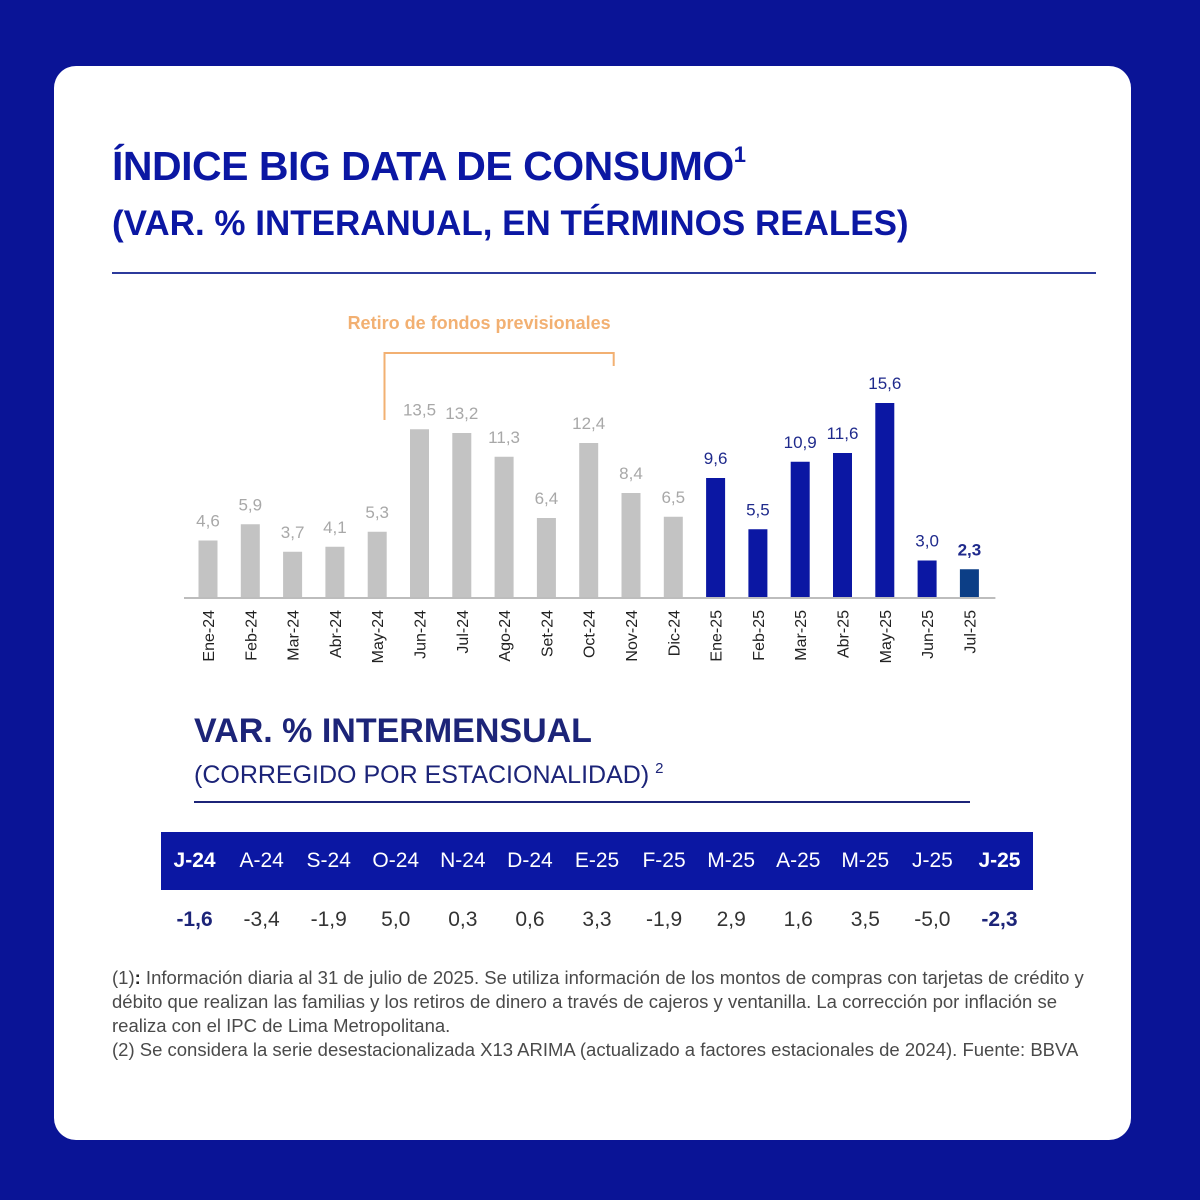 The image size is (1200, 1200). What do you see at coordinates (798, 919) in the screenshot?
I see `mom-value-cell: 1,6` at bounding box center [798, 919].